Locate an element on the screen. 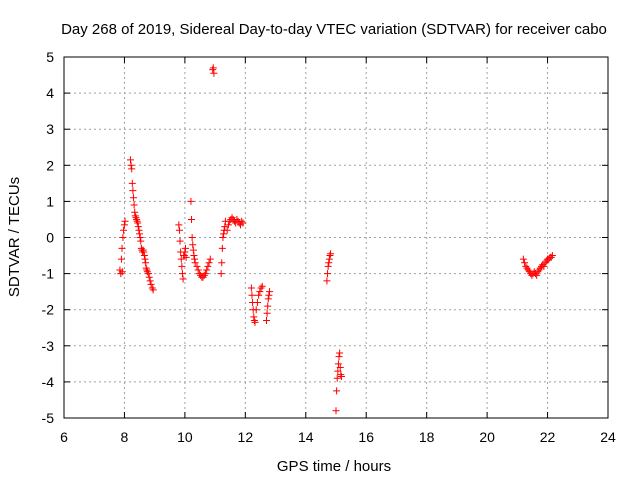 The width and height of the screenshot is (640, 480). x-tick-label: 14 is located at coordinates (306, 437).